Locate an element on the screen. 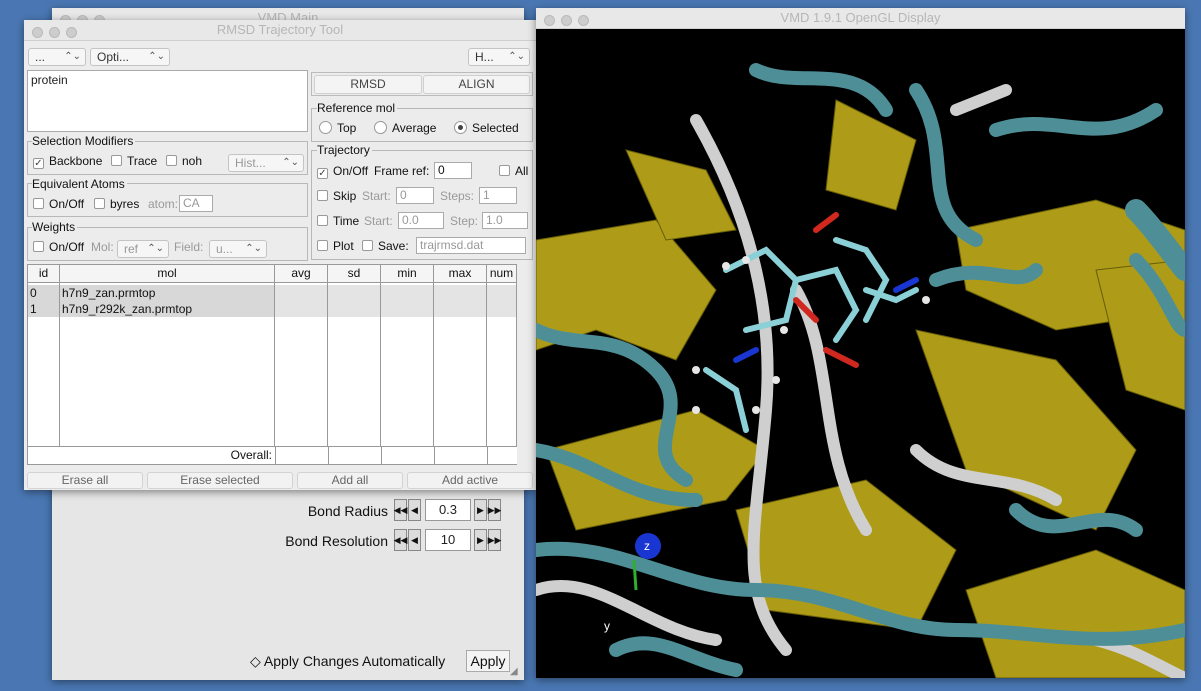 The height and width of the screenshot is (691, 1201). table-row: 0 h7n9_zan.prmtop is located at coordinates (271, 293).